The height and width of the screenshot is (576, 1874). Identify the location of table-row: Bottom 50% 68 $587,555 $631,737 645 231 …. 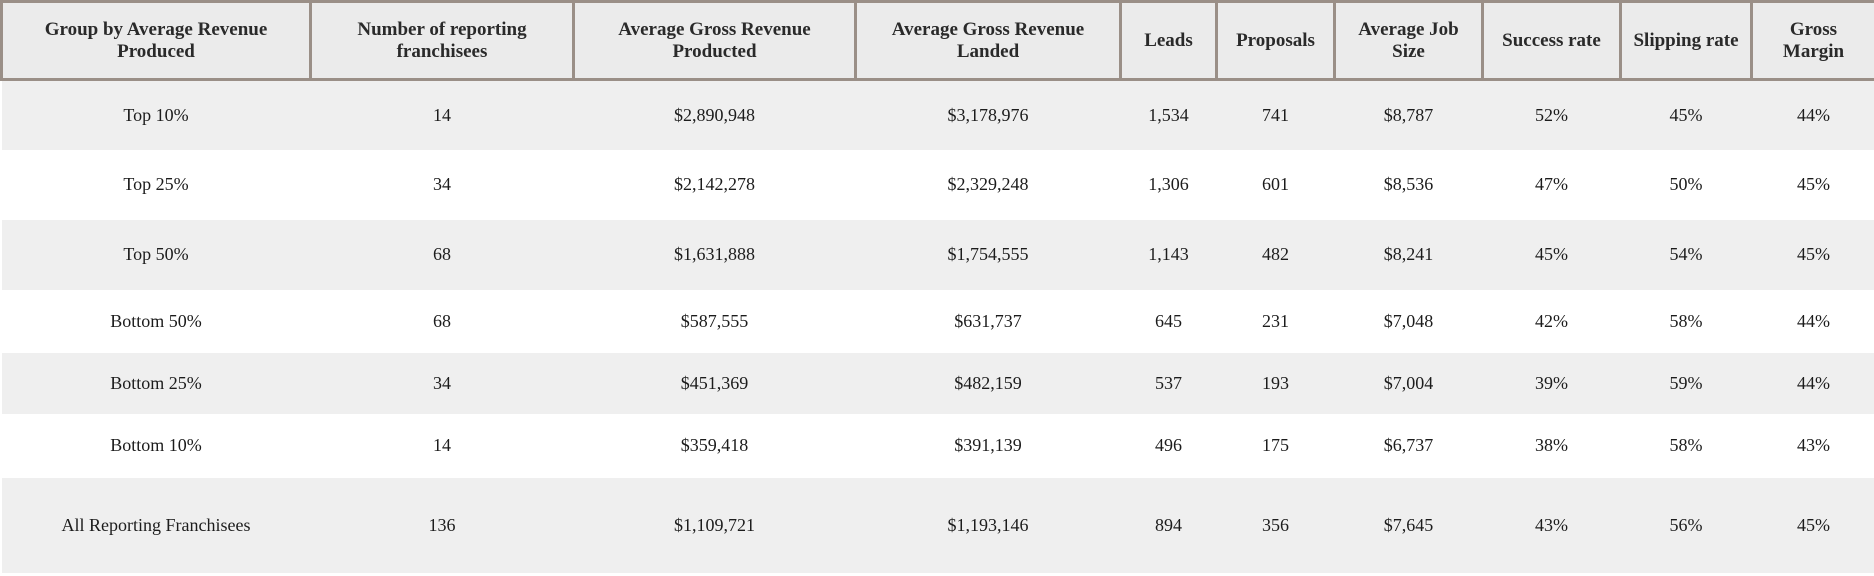
(937, 321).